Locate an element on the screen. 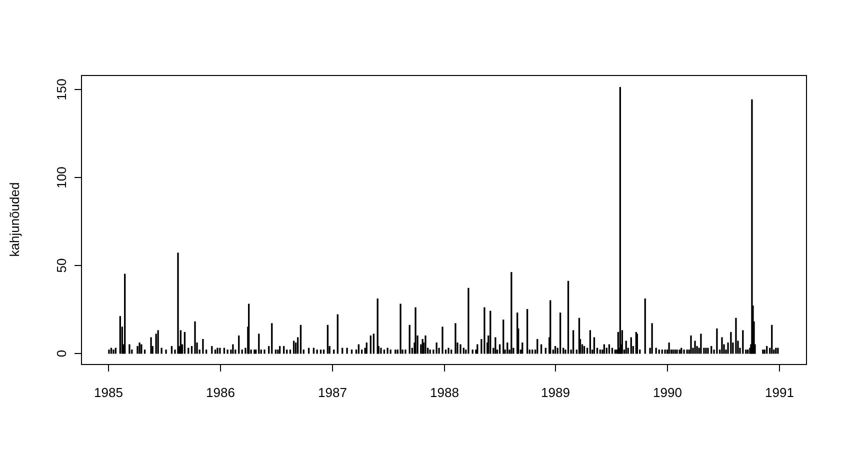 This screenshot has width=846, height=463. y-tick-label: 150 is located at coordinates (62, 89).